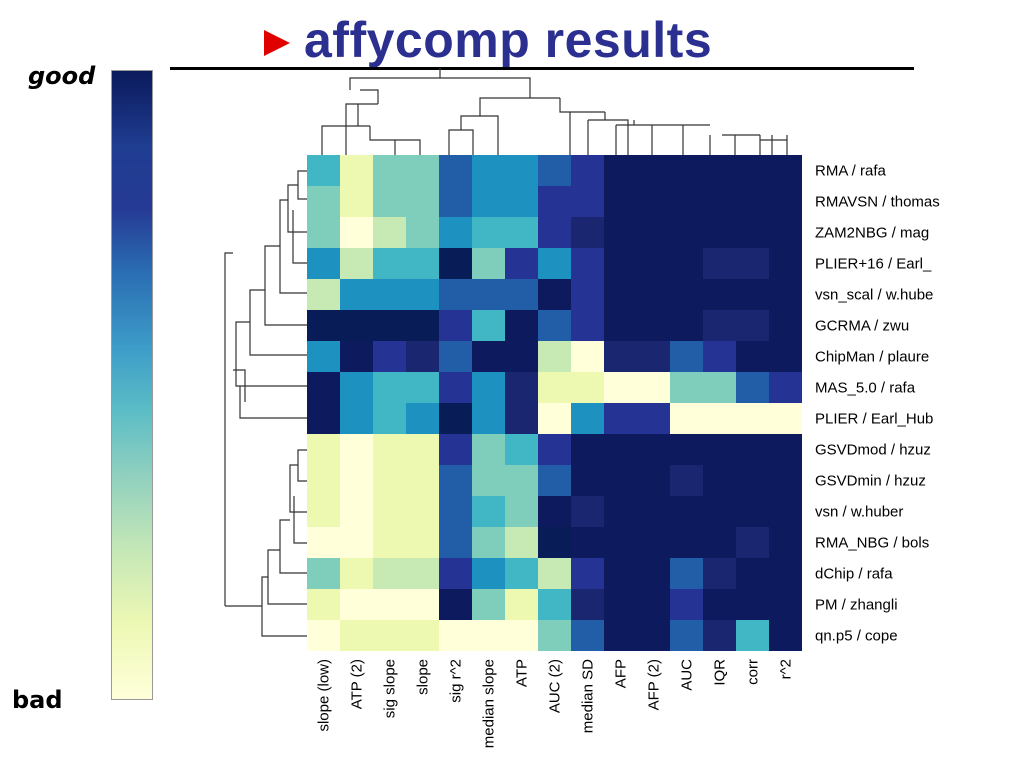 This screenshot has width=1024, height=768. I want to click on column-label: slope (low), so click(324, 695).